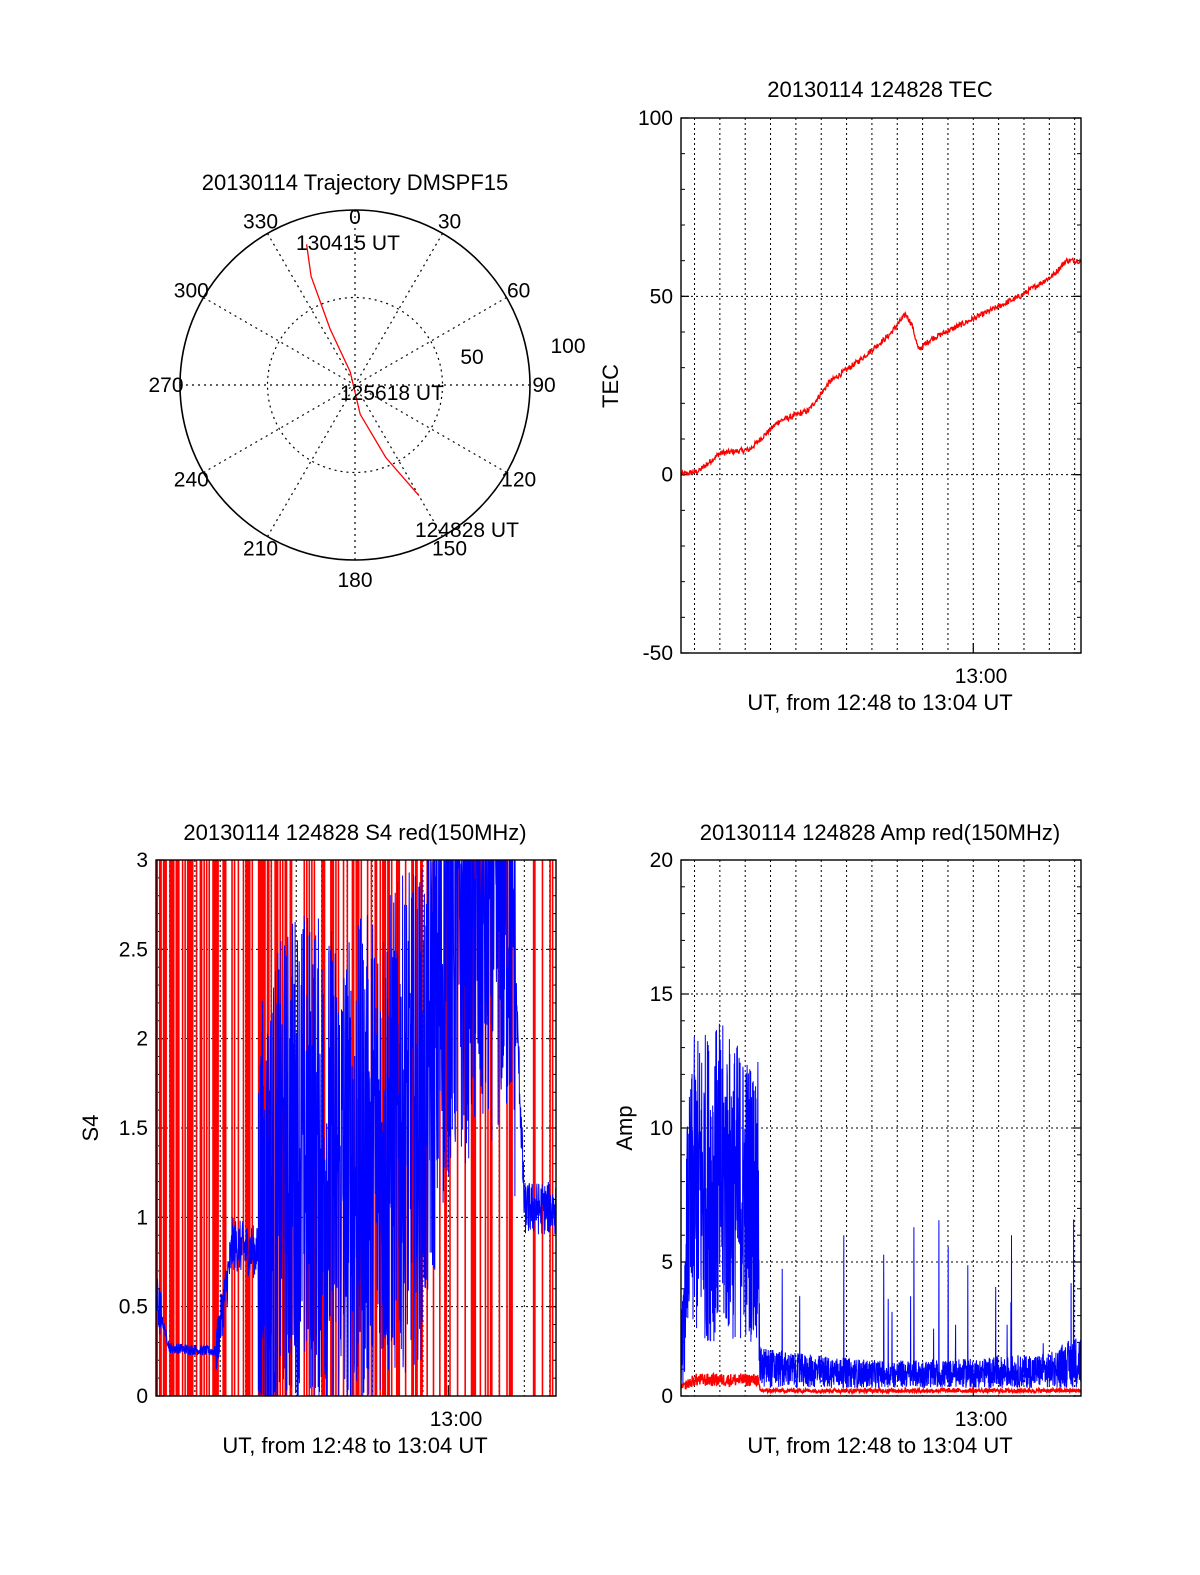 This screenshot has width=1200, height=1575. I want to click on polar-title: 20130114 Trajectory DMSPF15, so click(355, 182).